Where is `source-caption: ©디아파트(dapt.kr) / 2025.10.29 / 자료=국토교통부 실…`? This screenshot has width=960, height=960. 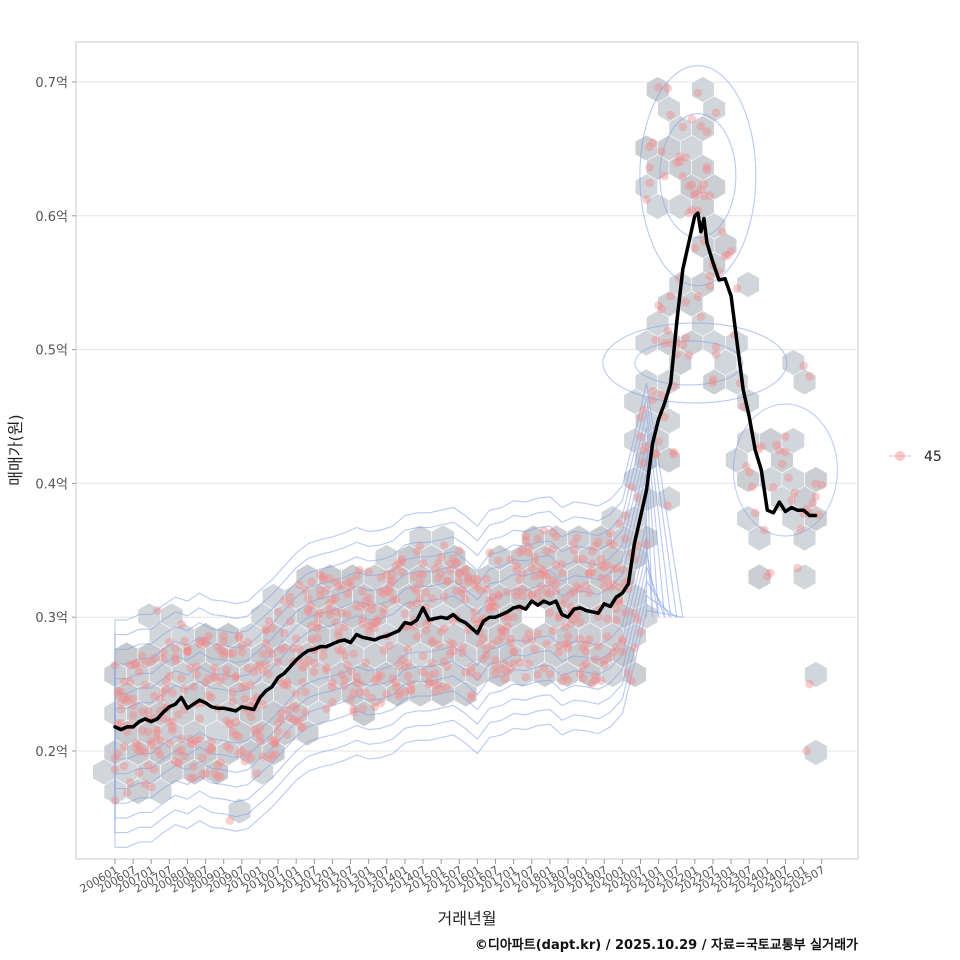
source-caption: ©디아파트(dapt.kr) / 2025.10.29 / 자료=국토교통부 실… is located at coordinates (666, 945).